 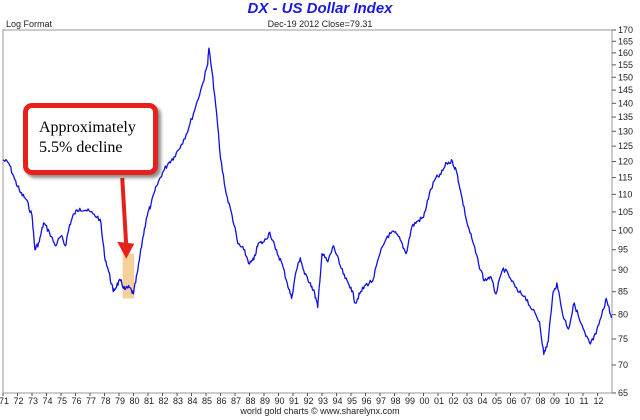 What do you see at coordinates (625, 117) in the screenshot?
I see `y-tick-label: 135` at bounding box center [625, 117].